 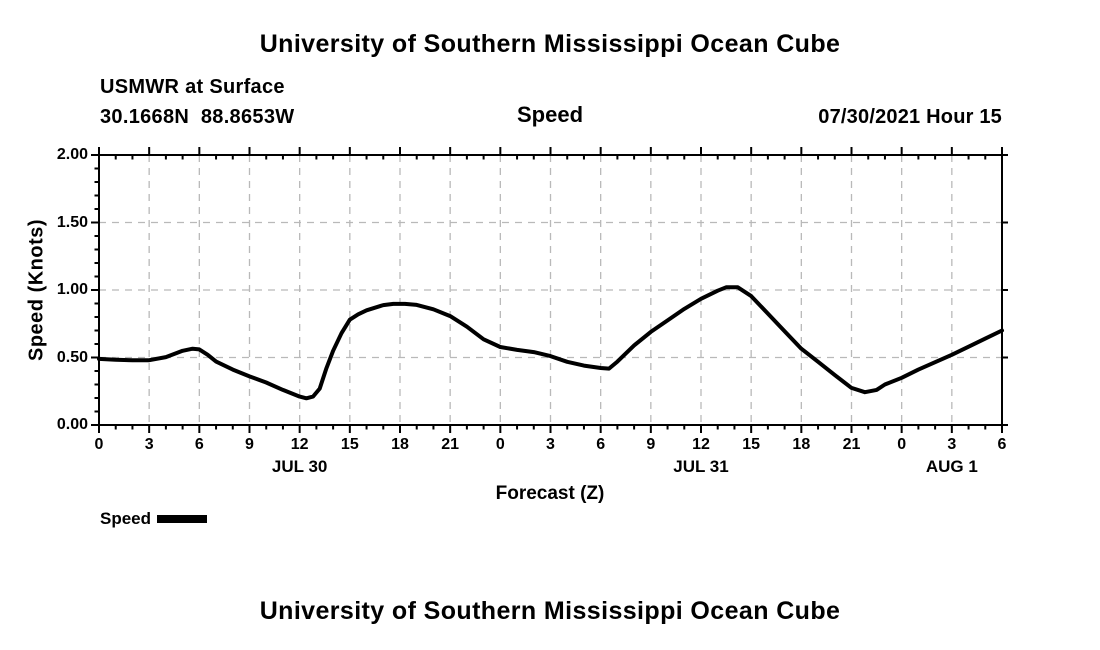 What do you see at coordinates (72, 154) in the screenshot?
I see `y-tick-label: 2.00` at bounding box center [72, 154].